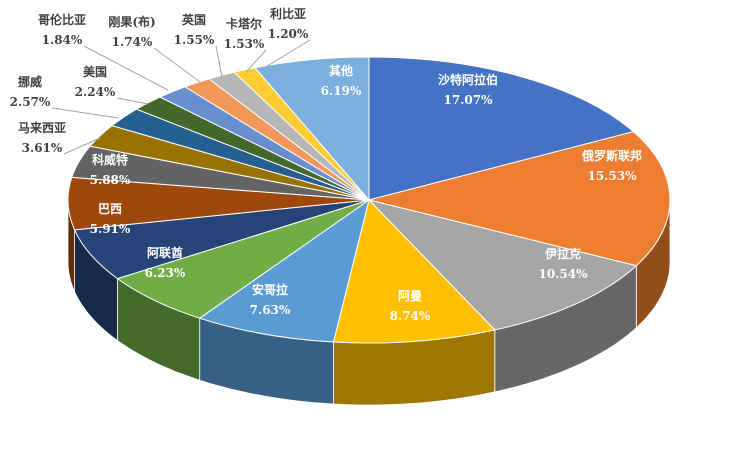  Describe the element at coordinates (110, 159) in the screenshot. I see `slice-label: 科威特` at that location.